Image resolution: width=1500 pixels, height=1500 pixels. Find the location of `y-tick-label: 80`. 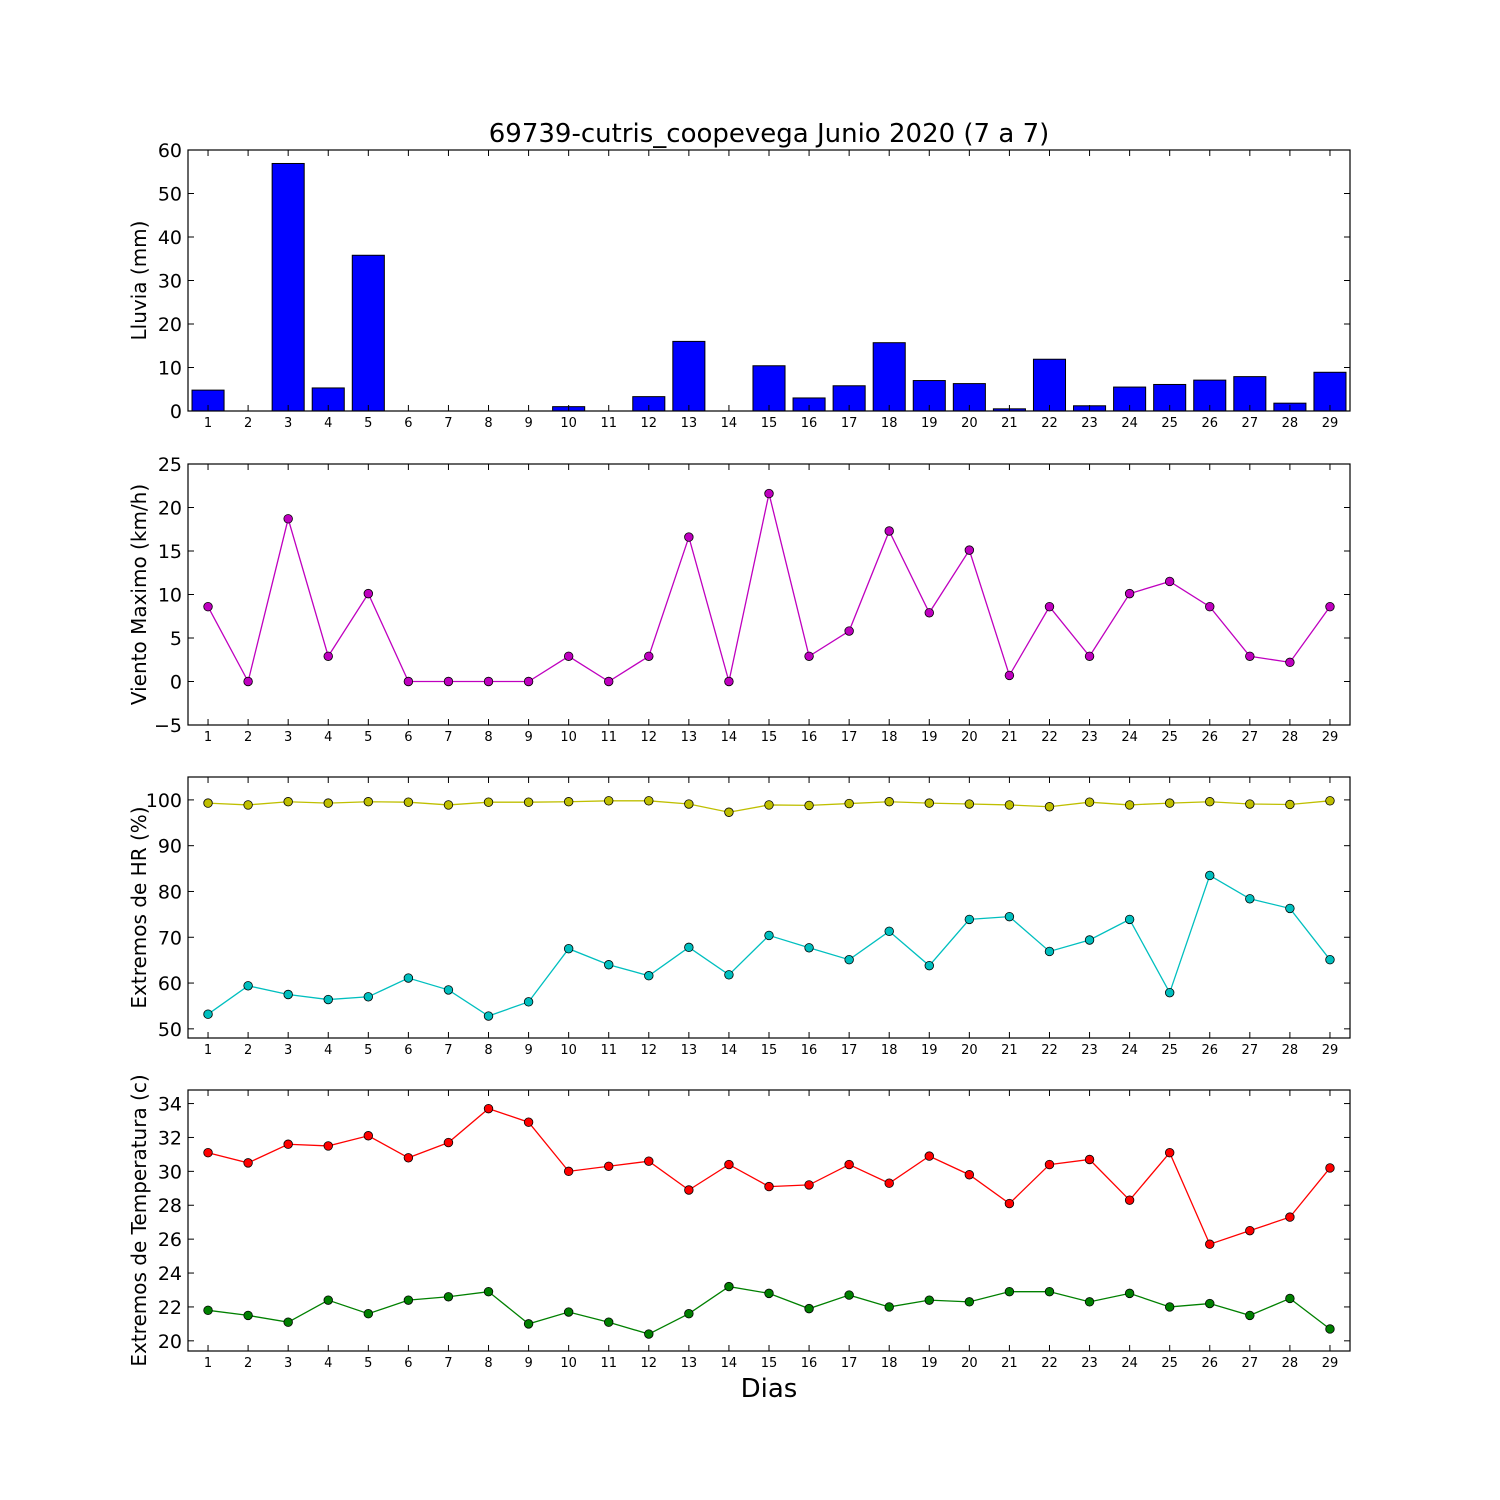

y-tick-label: 80 is located at coordinates (170, 892).